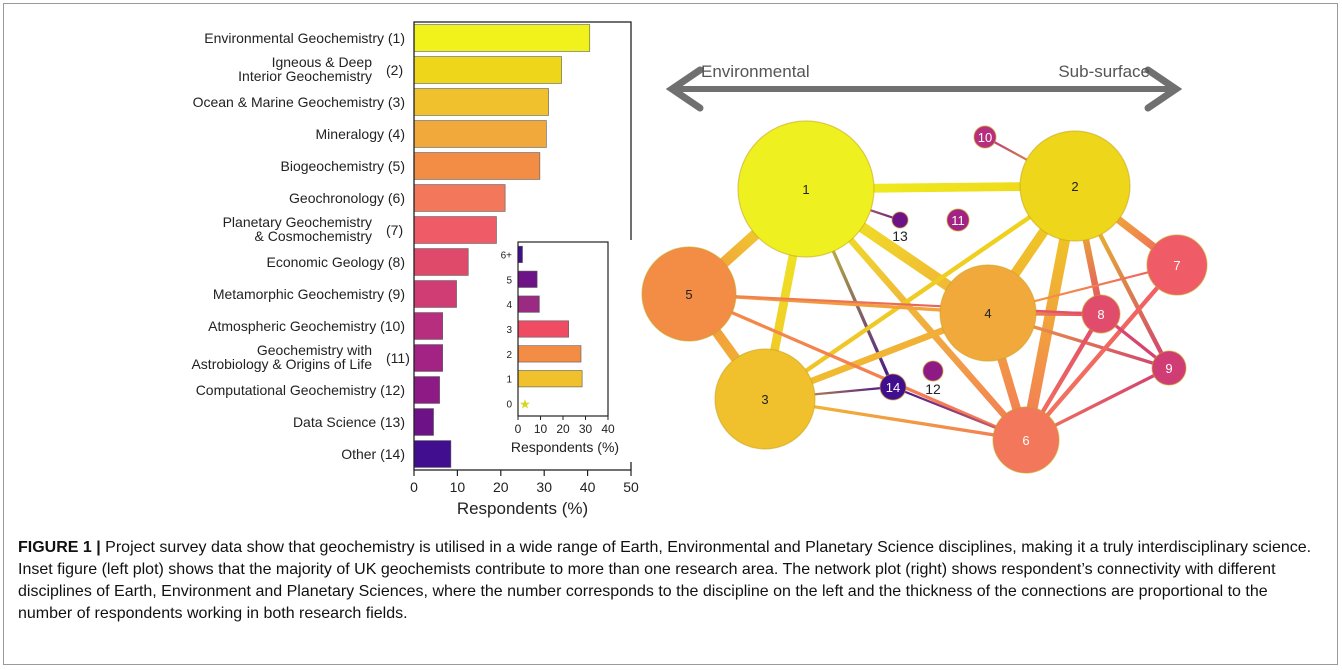 This screenshot has height=670, width=1342. What do you see at coordinates (304, 38) in the screenshot?
I see `bar-category-label: Environmental Geochemistry (1)` at bounding box center [304, 38].